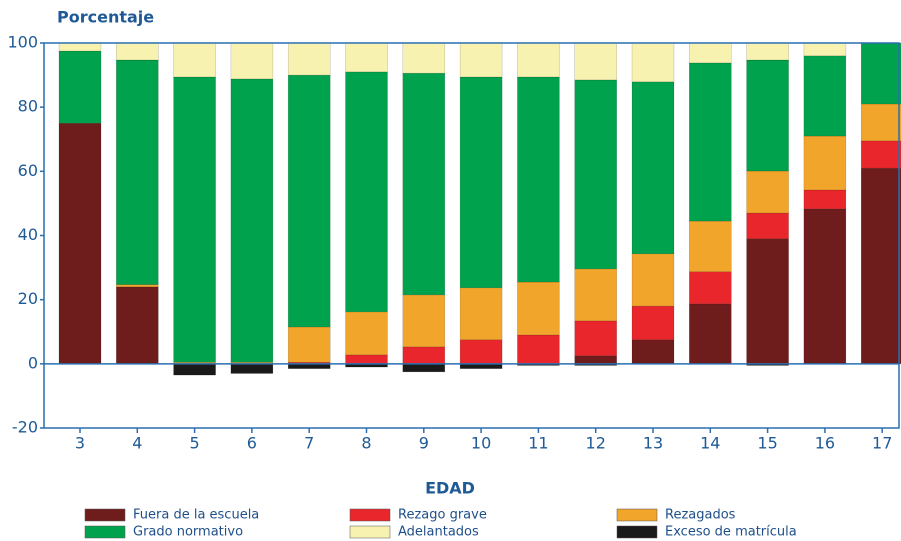 Image resolution: width=901 pixels, height=541 pixels. I want to click on y-tick-label: 20, so click(28, 298).